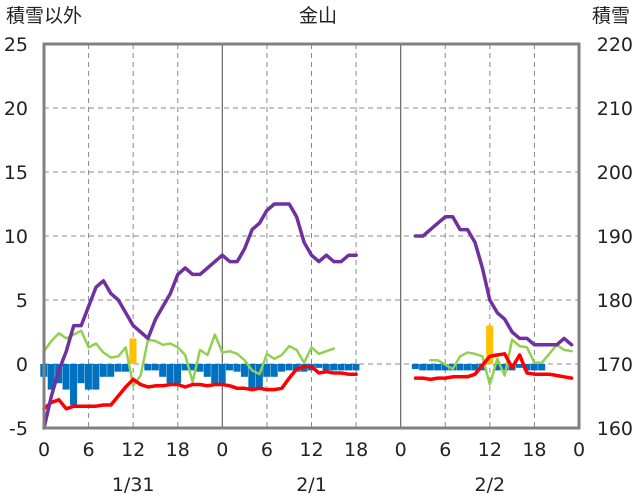  I want to click on chart-title: 金山, so click(318, 16).